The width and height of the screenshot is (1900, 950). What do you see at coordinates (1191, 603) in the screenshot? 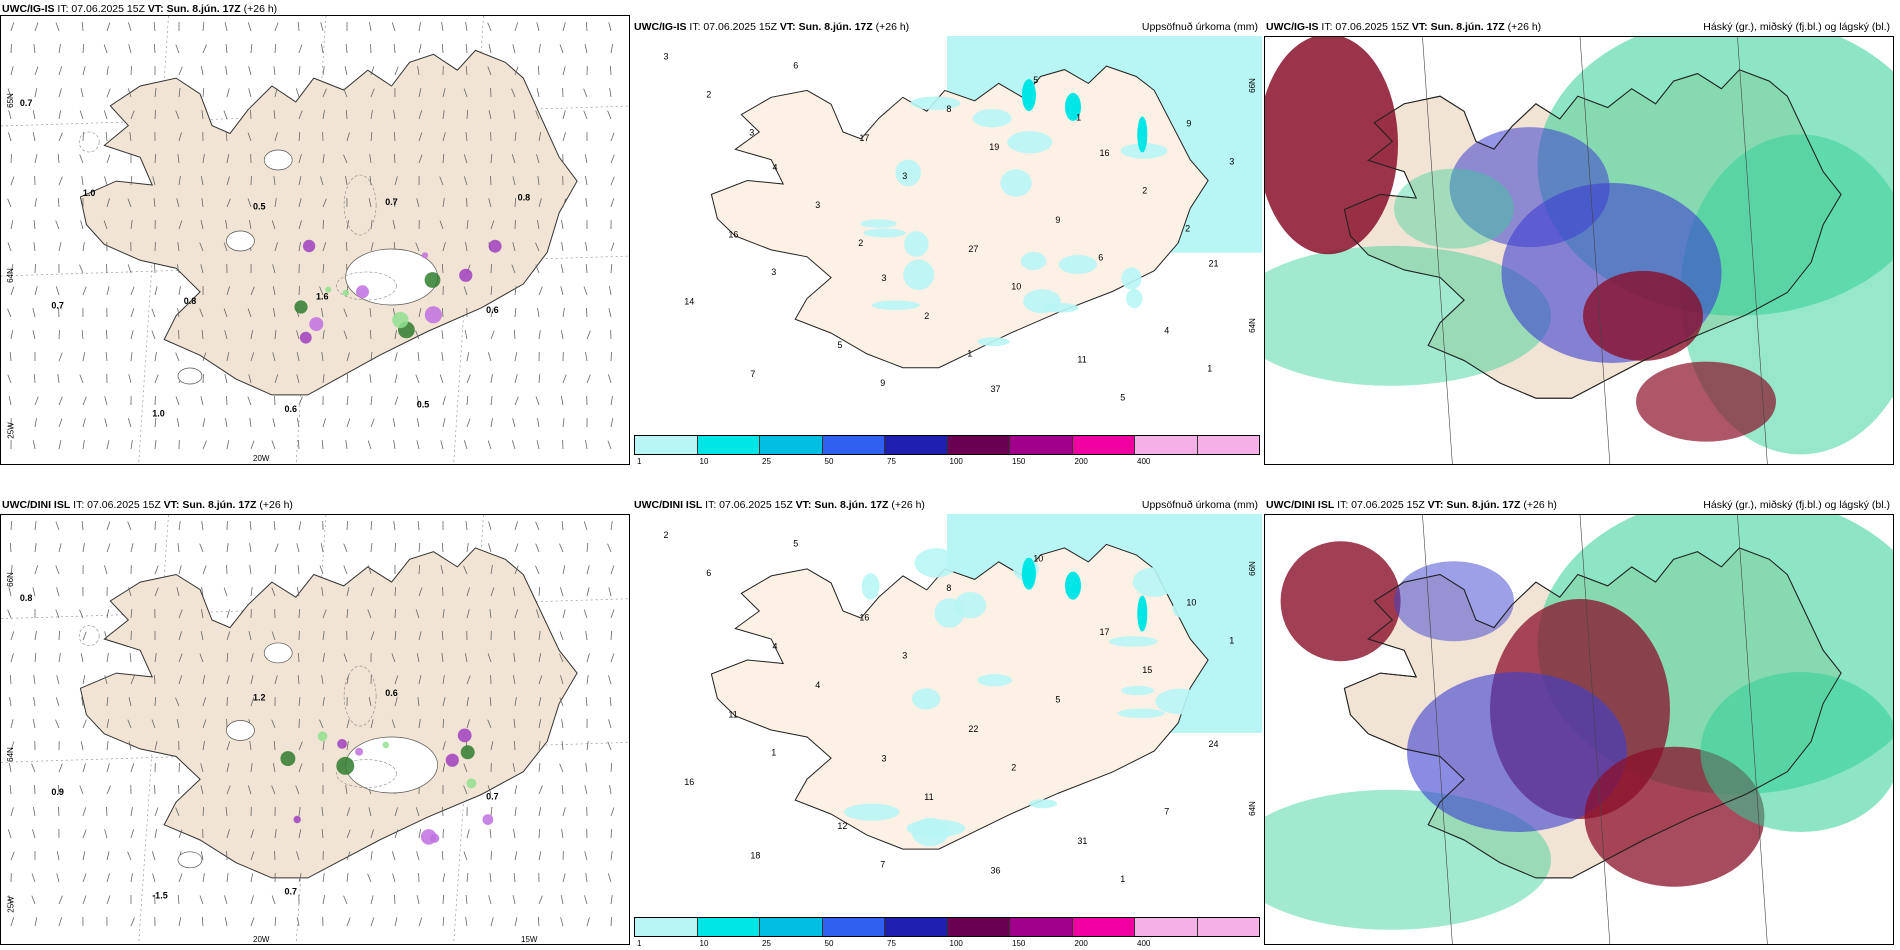
I see `precip-value-label: 10` at bounding box center [1191, 603].